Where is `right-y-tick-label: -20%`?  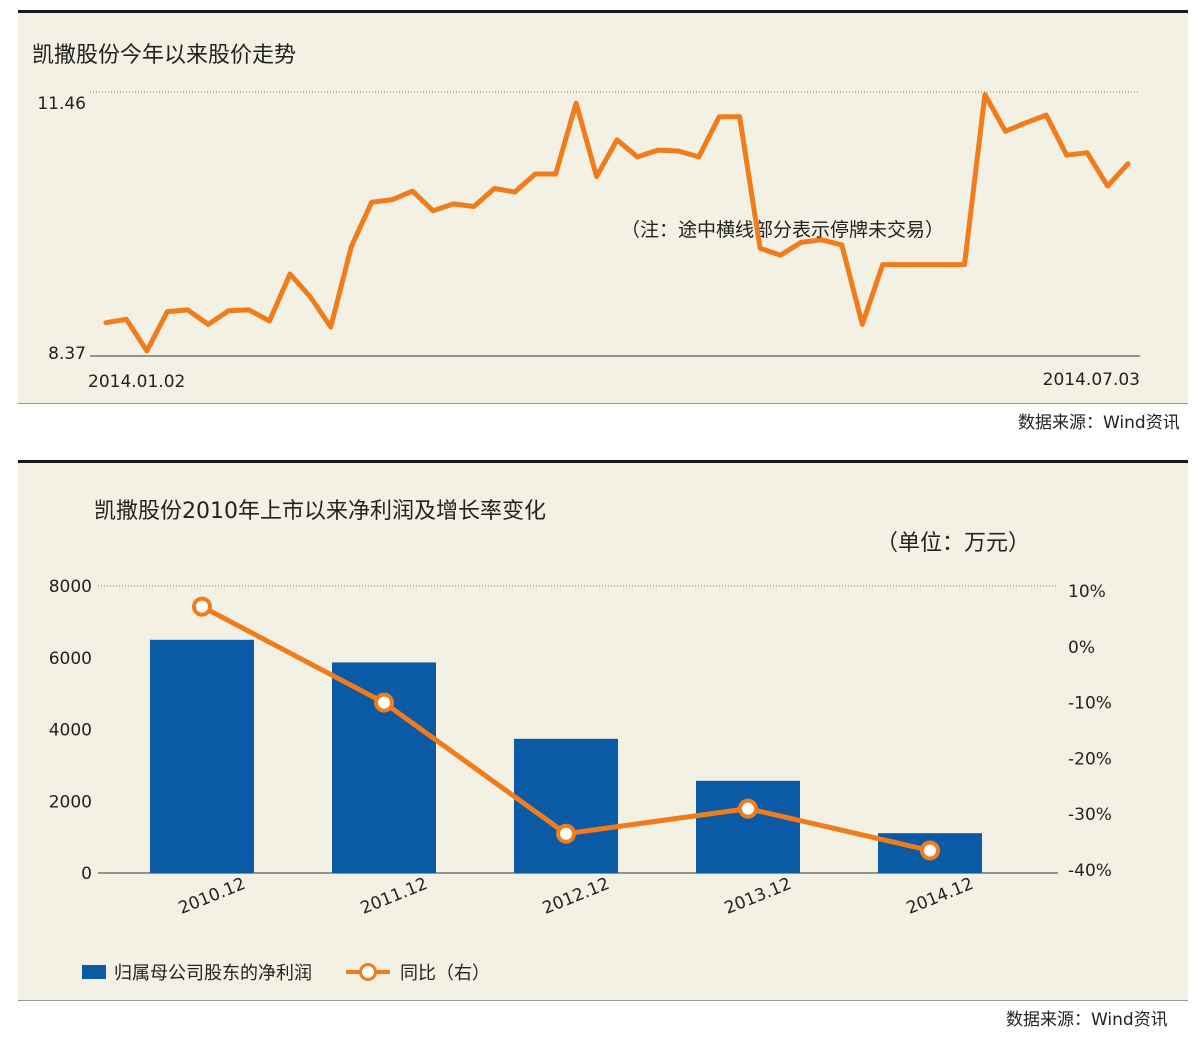 right-y-tick-label: -20% is located at coordinates (1090, 759).